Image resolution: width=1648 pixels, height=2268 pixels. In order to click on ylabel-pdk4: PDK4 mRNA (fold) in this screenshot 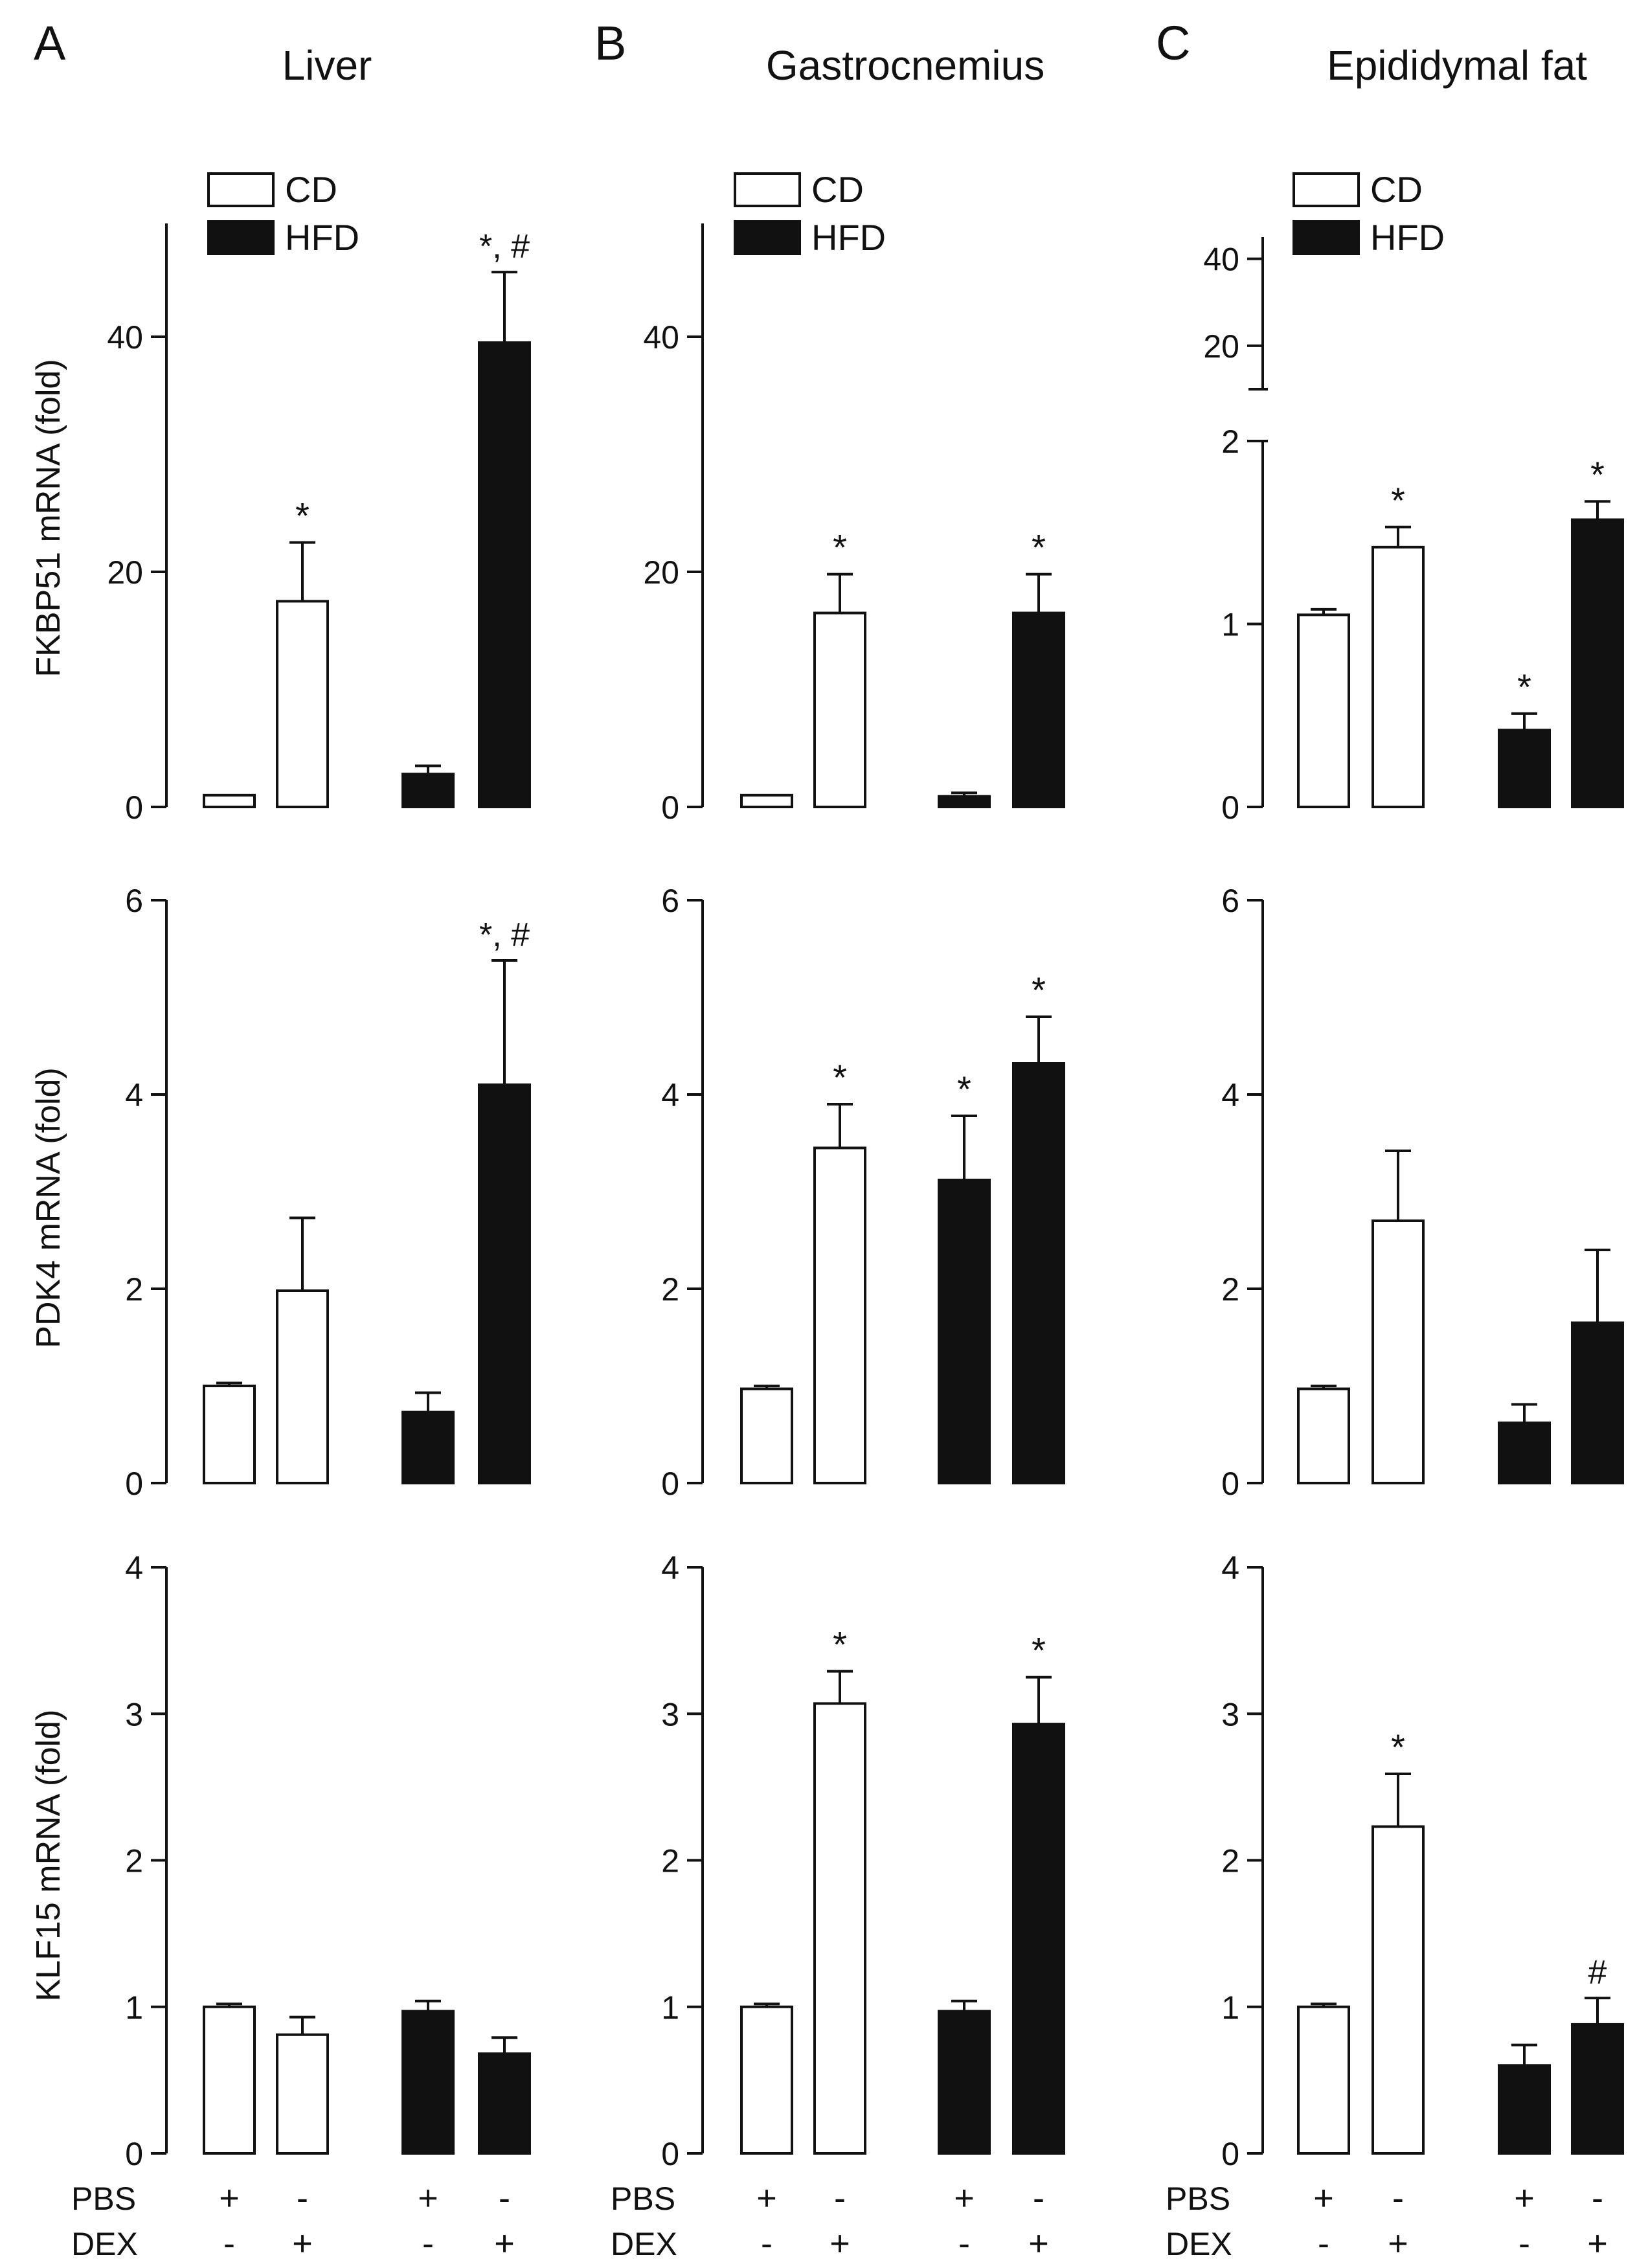, I will do `click(48, 1207)`.